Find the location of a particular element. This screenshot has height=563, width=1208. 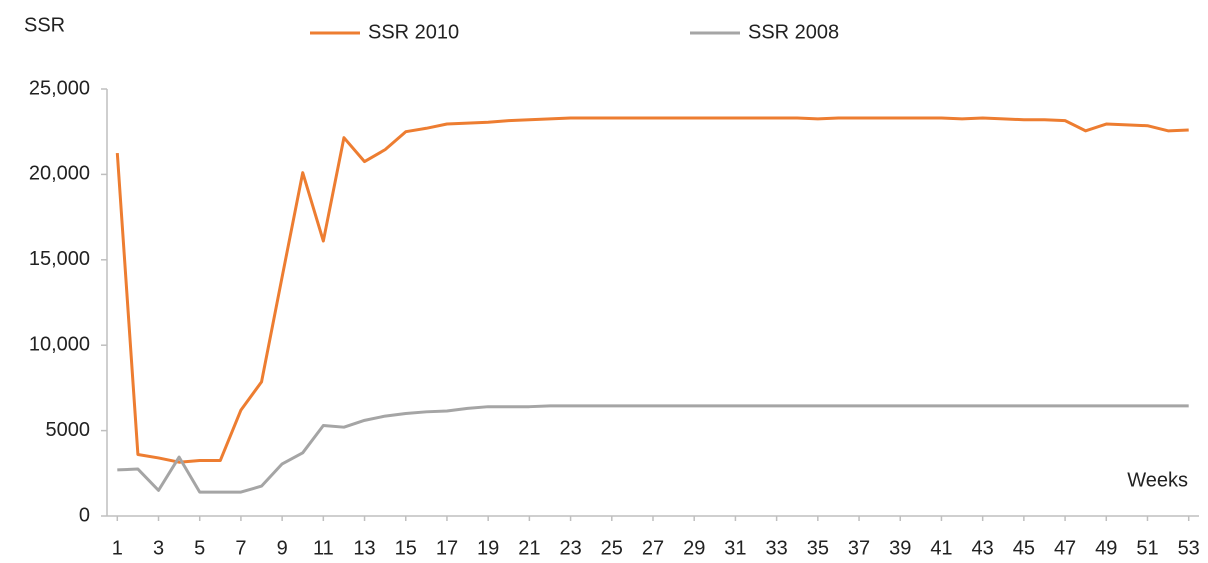

x-tick-label: 5 is located at coordinates (199, 548).